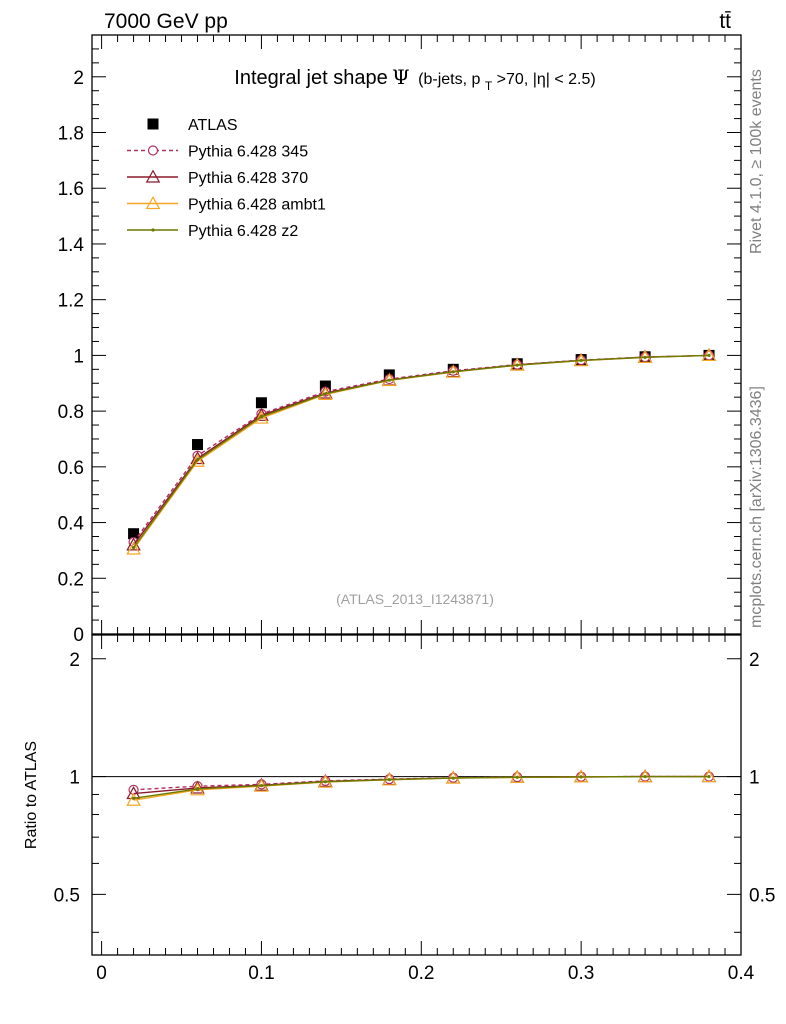 Image resolution: width=786 pixels, height=1024 pixels. Describe the element at coordinates (754, 660) in the screenshot. I see `y-tick-label-right: 2` at that location.